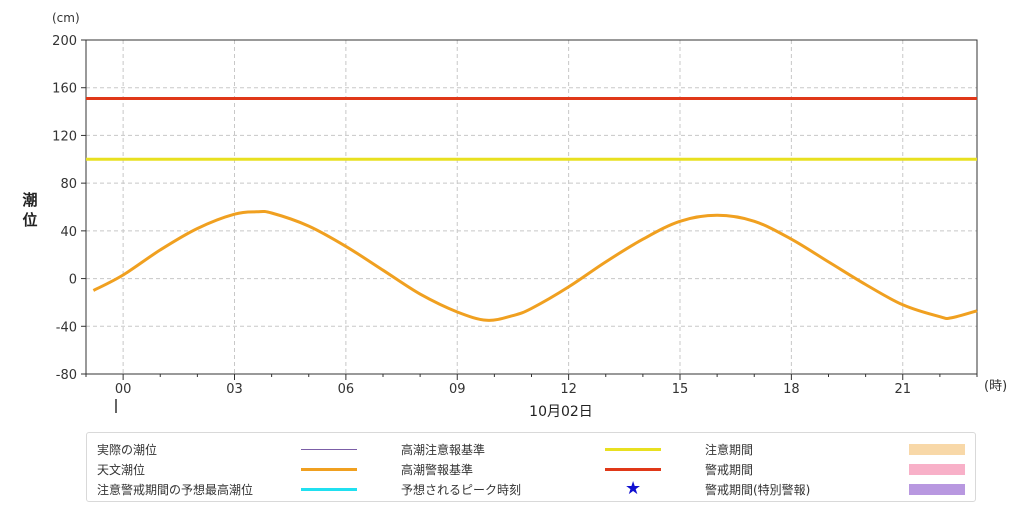  Describe the element at coordinates (64, 136) in the screenshot. I see `y-tick-label: 120` at that location.